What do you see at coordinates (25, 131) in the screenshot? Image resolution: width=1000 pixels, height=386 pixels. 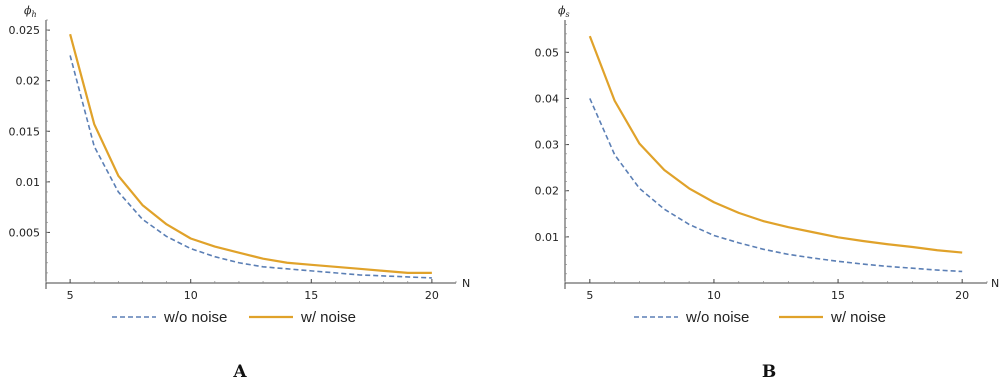 I see `y-tick-label: 0.015` at bounding box center [25, 131].